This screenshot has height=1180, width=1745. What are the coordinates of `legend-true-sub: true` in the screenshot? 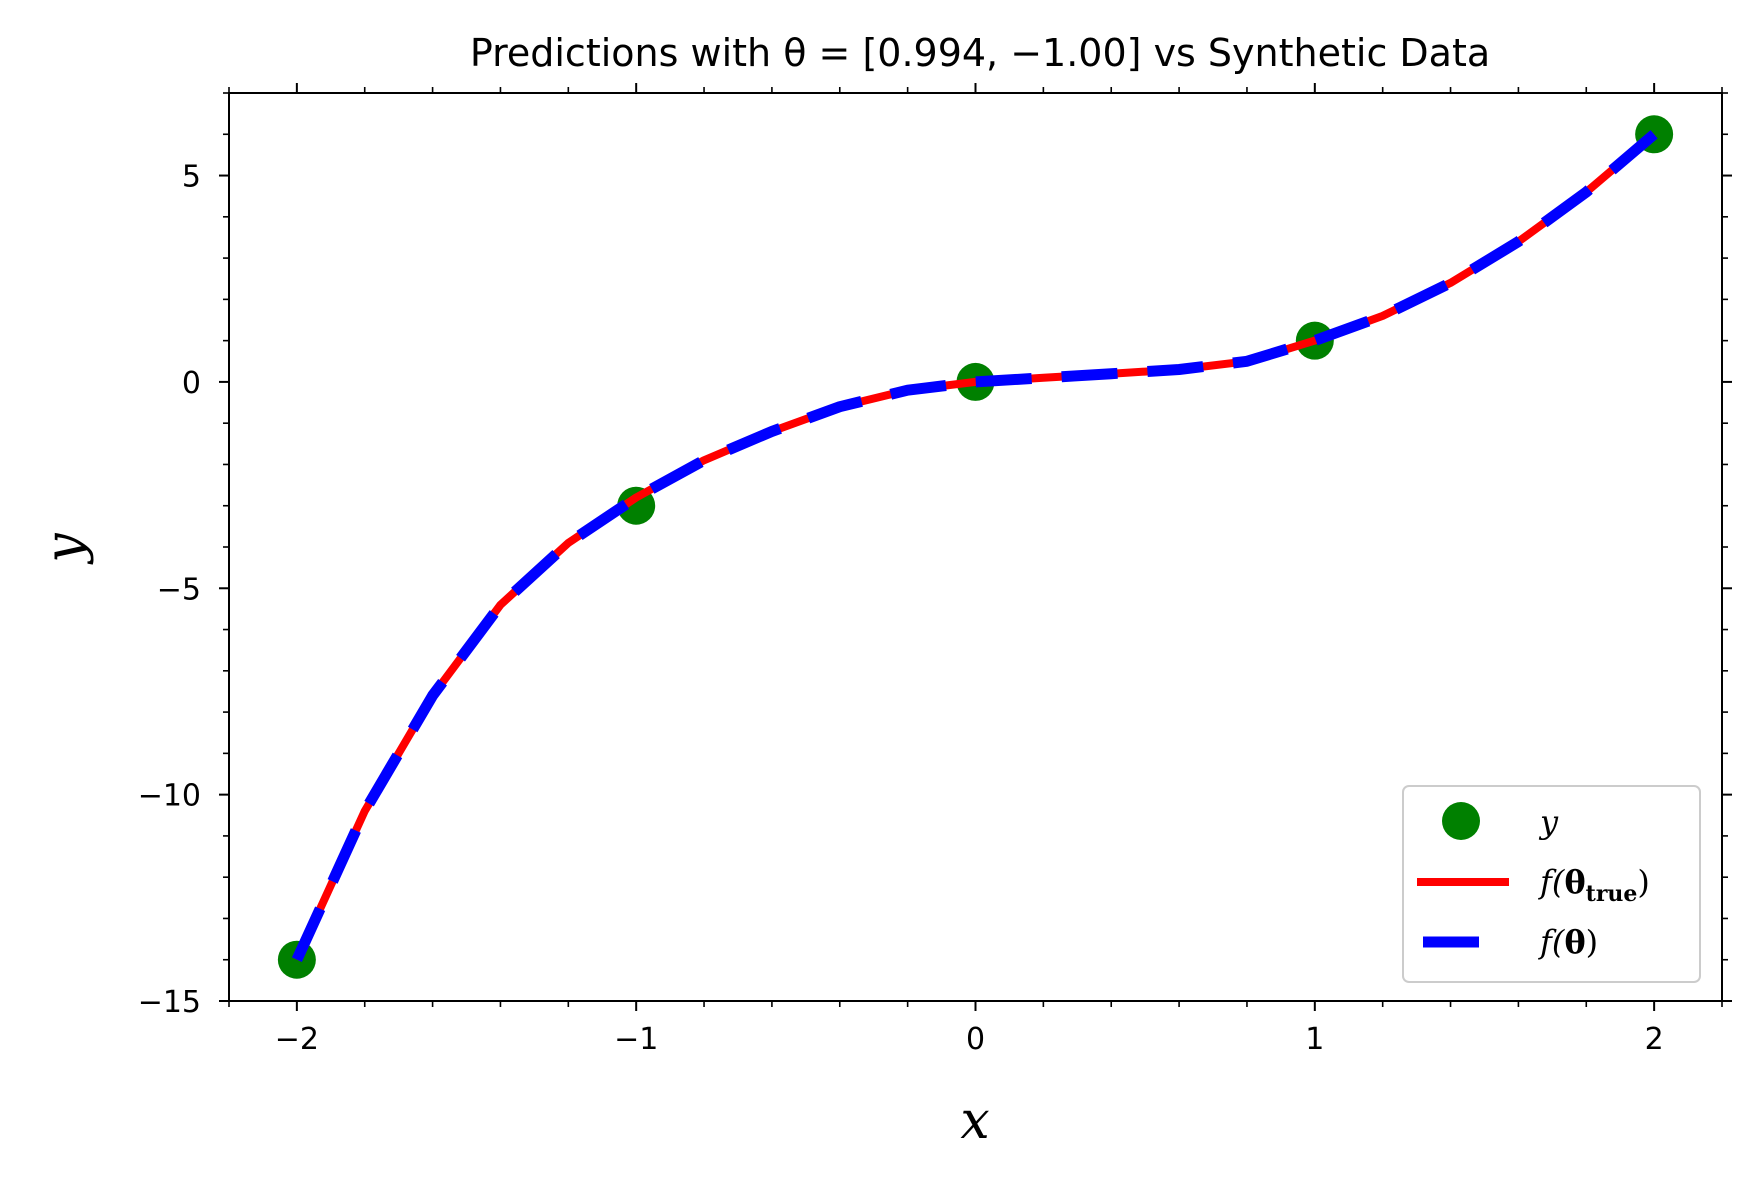 It's located at (1612, 894).